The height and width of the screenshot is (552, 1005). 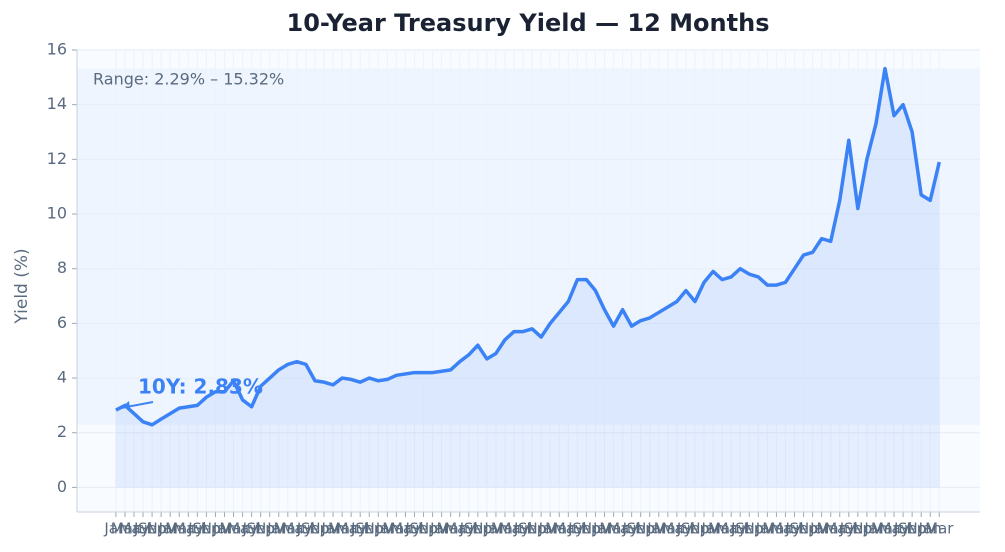 I want to click on y-tick-label: 0, so click(x=62, y=486).